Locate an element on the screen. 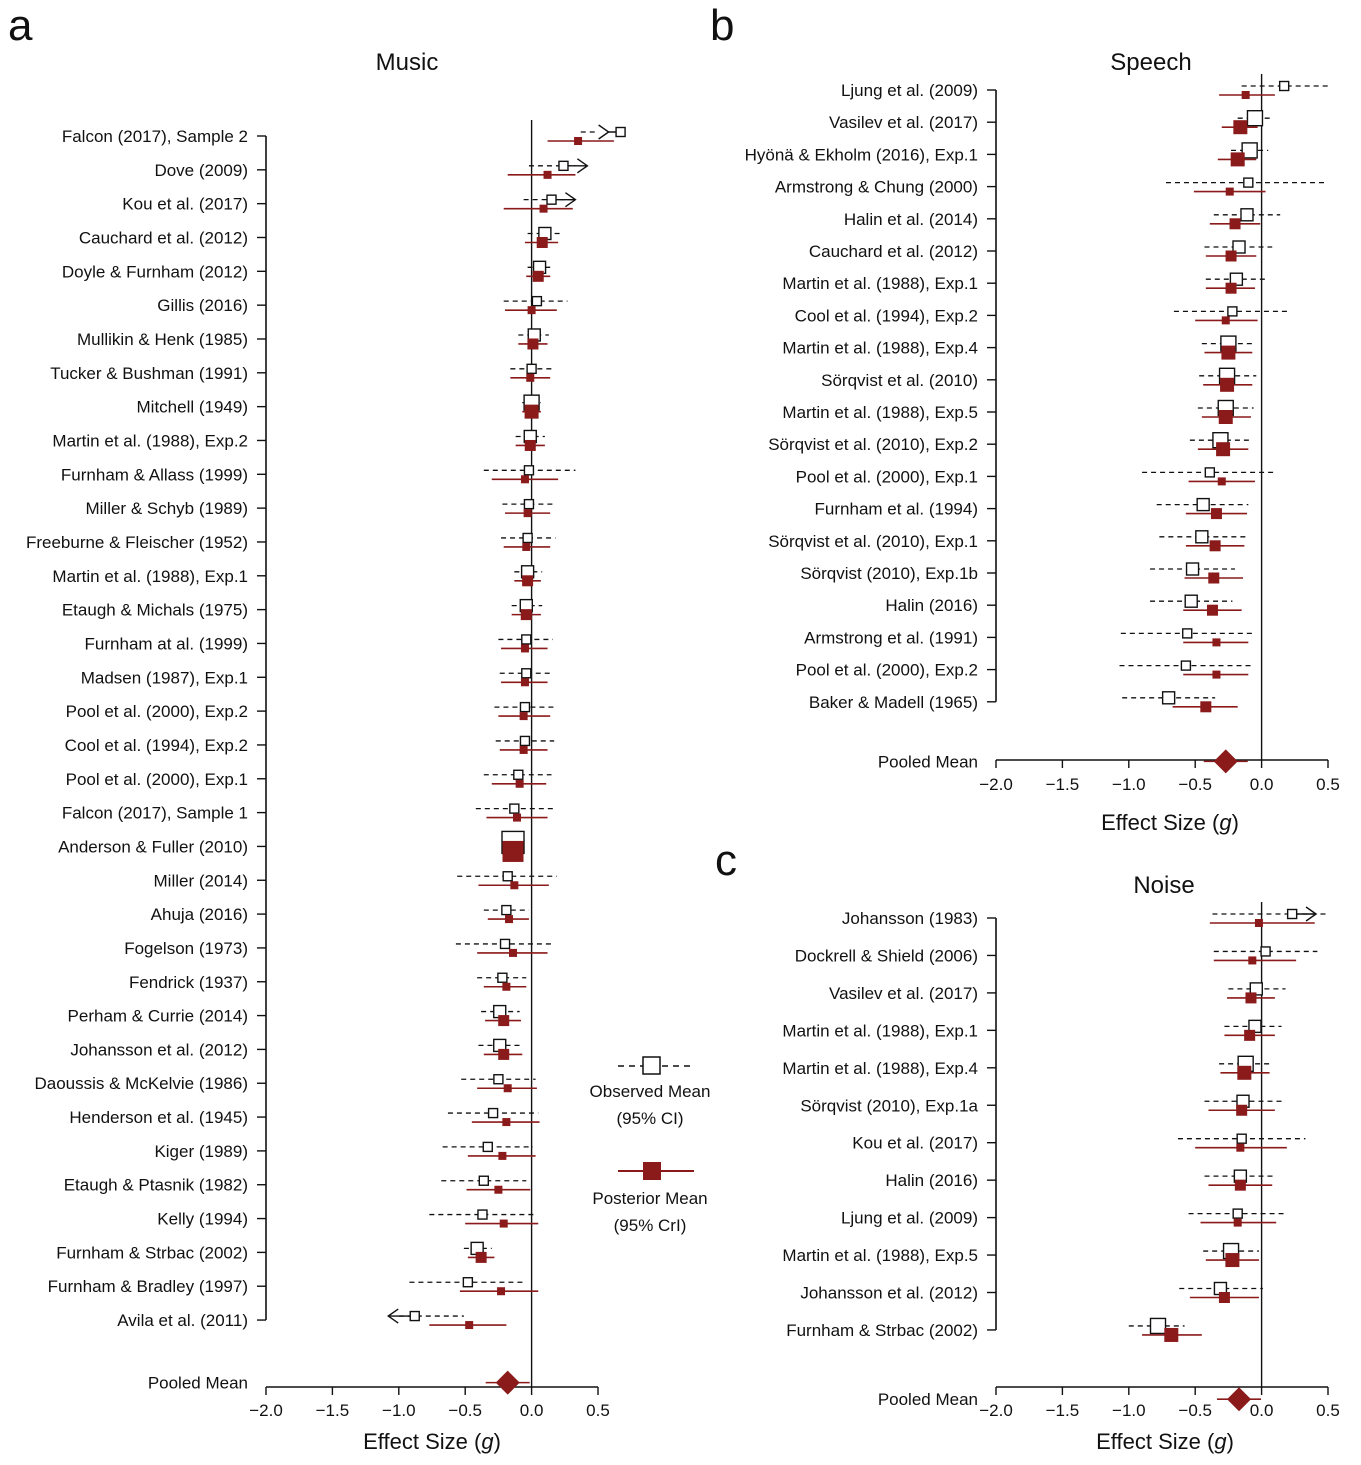 The height and width of the screenshot is (1465, 1361). study-label: Falcon (2017), Sample 2 is located at coordinates (155, 136).